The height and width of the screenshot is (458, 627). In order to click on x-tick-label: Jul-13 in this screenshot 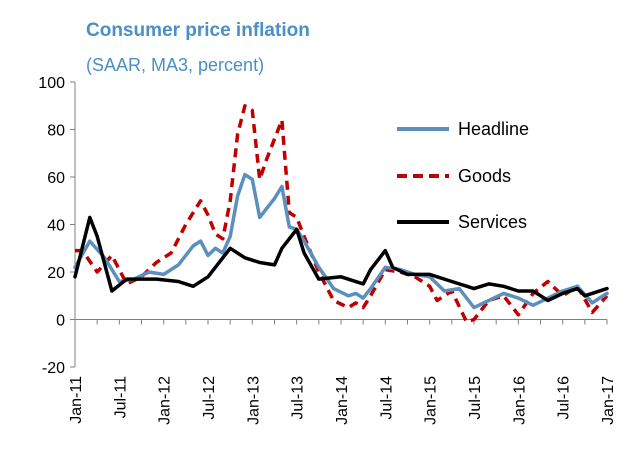, I will do `click(298, 398)`.